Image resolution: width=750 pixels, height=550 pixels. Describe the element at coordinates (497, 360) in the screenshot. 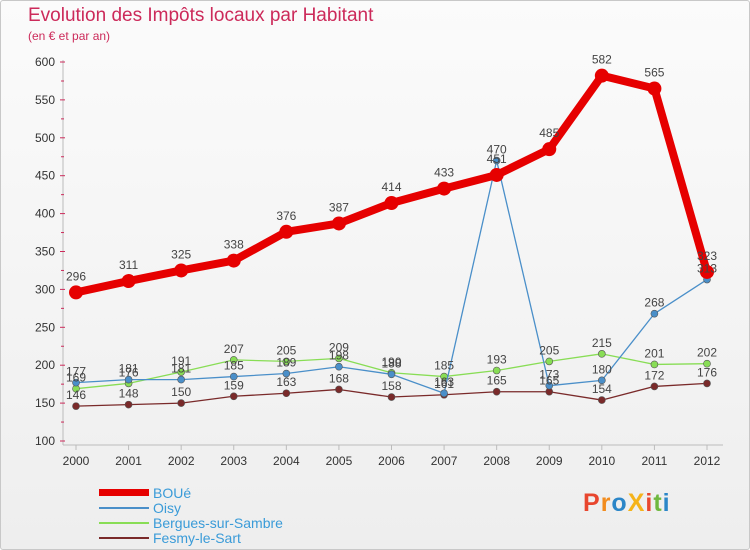

I see `data-label-bergues-sur-sambre-2008: 193` at that location.